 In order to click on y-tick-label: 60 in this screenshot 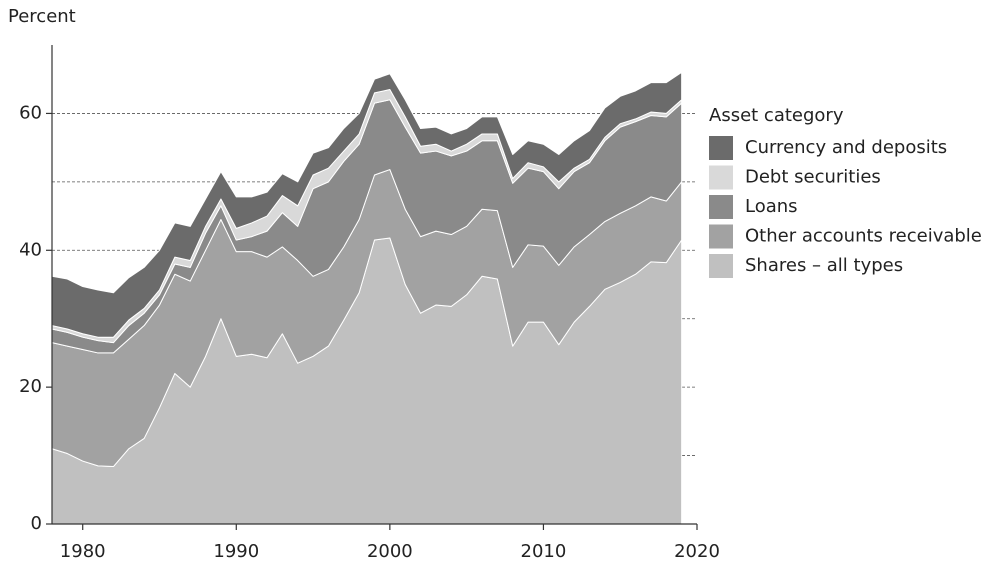, I will do `click(30, 112)`.